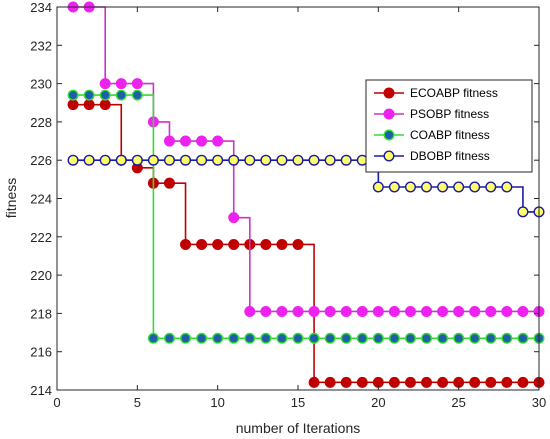  Describe the element at coordinates (41, 313) in the screenshot. I see `y-tick-label: 218` at that location.